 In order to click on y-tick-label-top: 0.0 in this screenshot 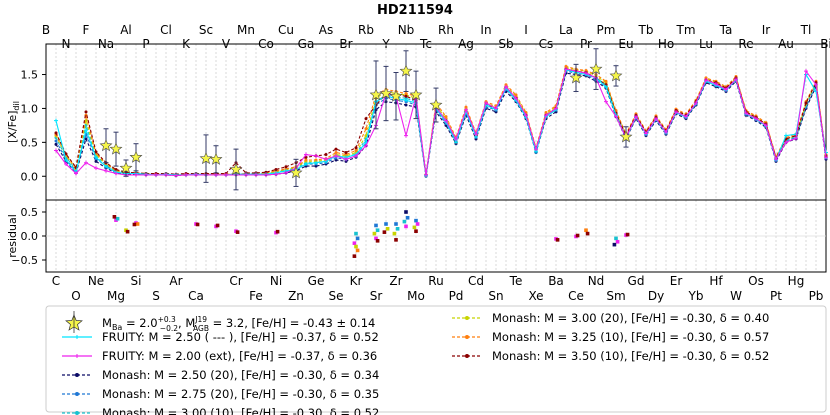, I will do `click(30, 176)`.